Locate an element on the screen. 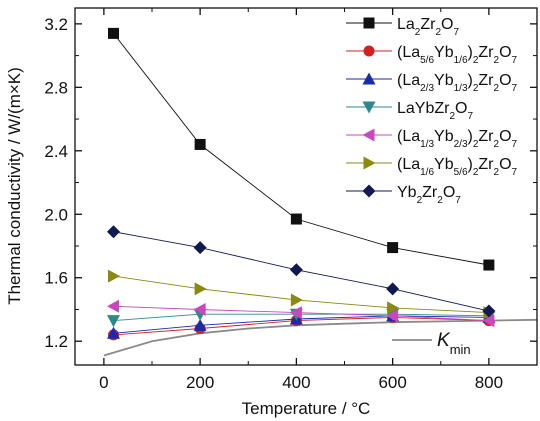  x-tick-label: 400 is located at coordinates (296, 382).